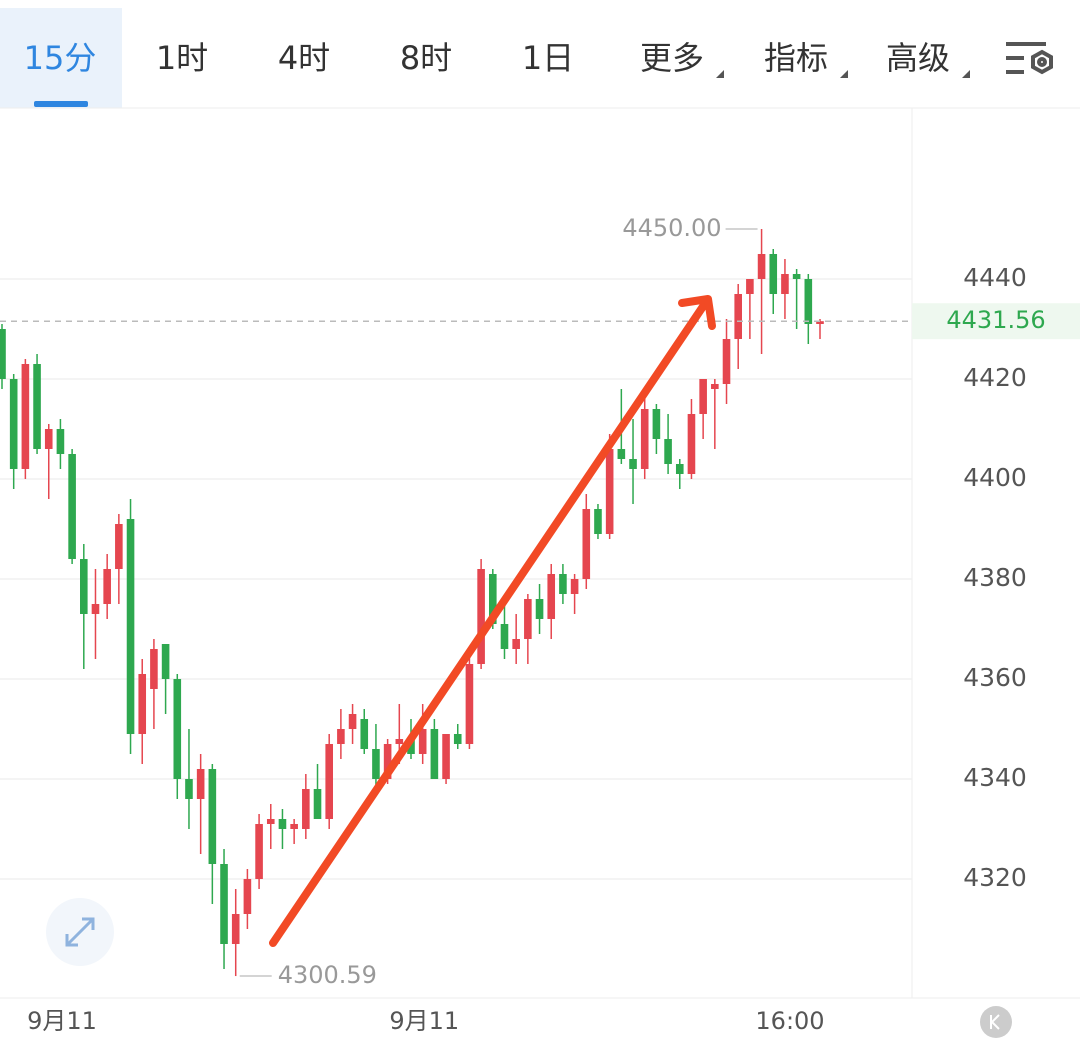  What do you see at coordinates (995, 377) in the screenshot?
I see `y-tick-label: 4420` at bounding box center [995, 377].